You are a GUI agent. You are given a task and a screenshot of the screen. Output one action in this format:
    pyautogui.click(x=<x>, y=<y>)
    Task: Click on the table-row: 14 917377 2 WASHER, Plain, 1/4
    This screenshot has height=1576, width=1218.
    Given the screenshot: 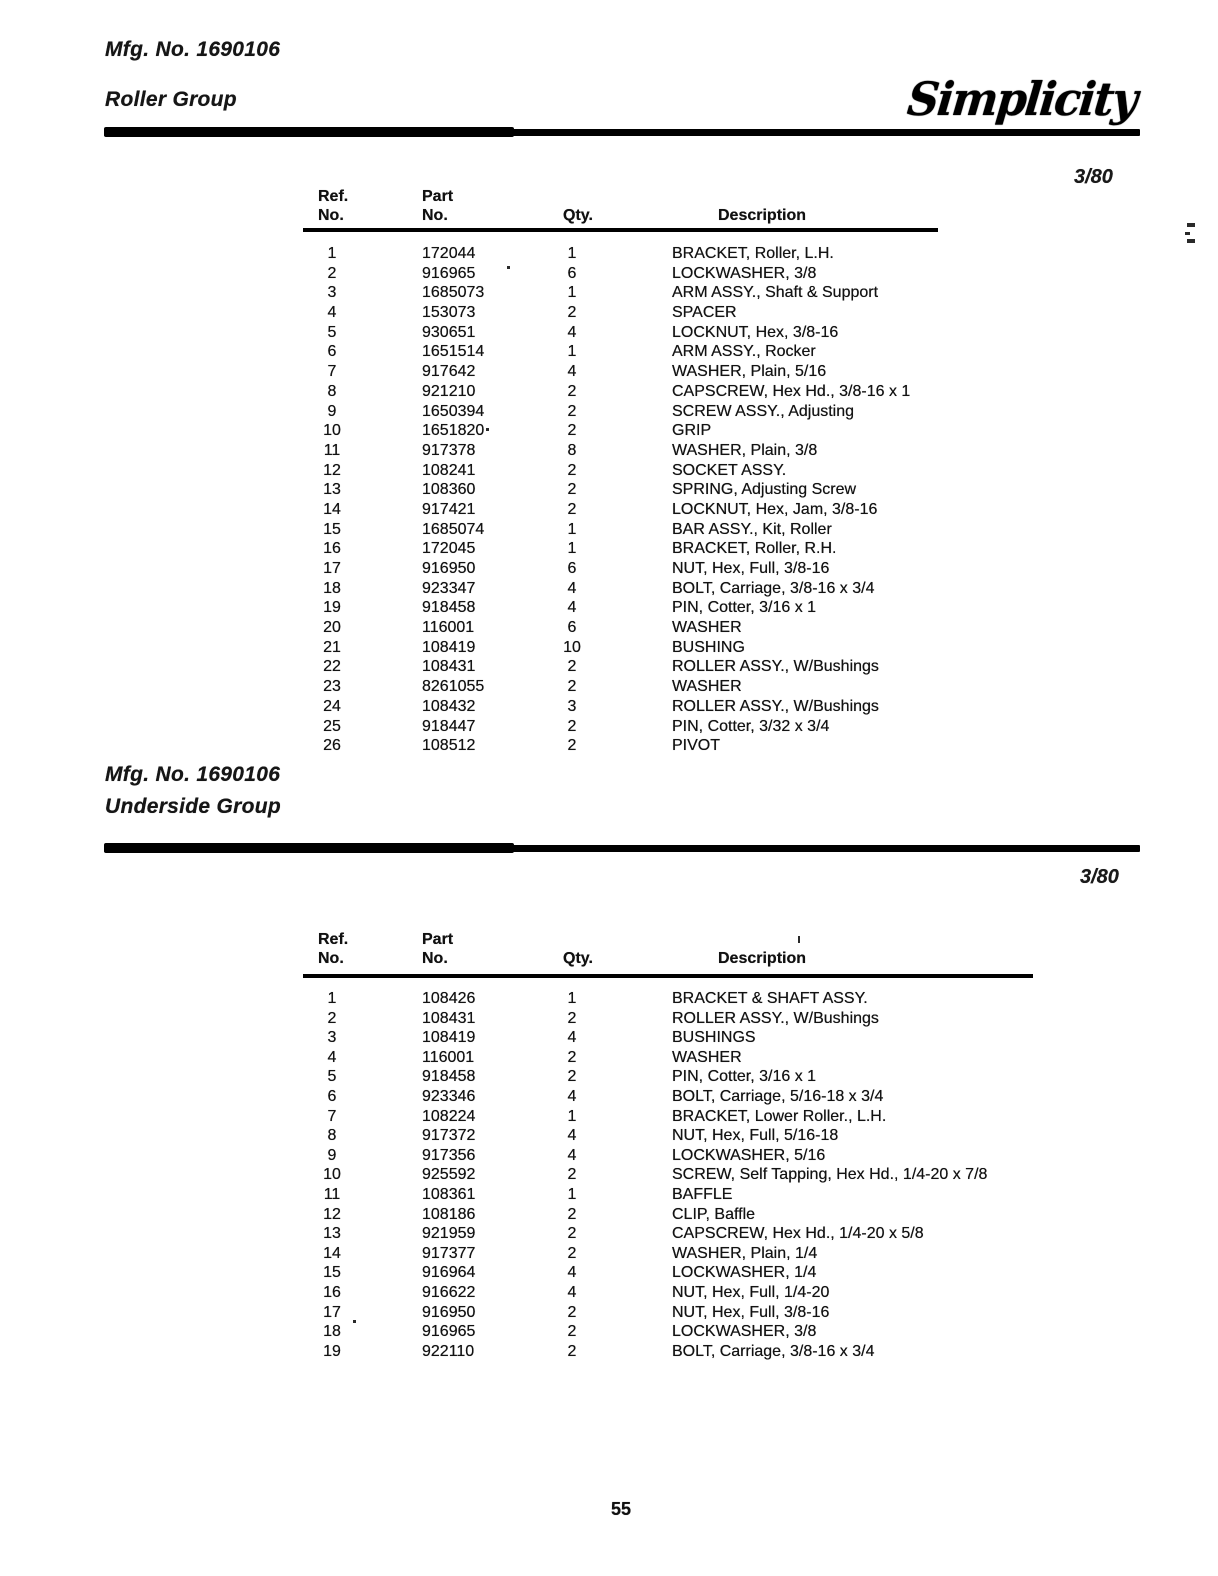 What is the action you would take?
    pyautogui.click(x=609, y=1254)
    